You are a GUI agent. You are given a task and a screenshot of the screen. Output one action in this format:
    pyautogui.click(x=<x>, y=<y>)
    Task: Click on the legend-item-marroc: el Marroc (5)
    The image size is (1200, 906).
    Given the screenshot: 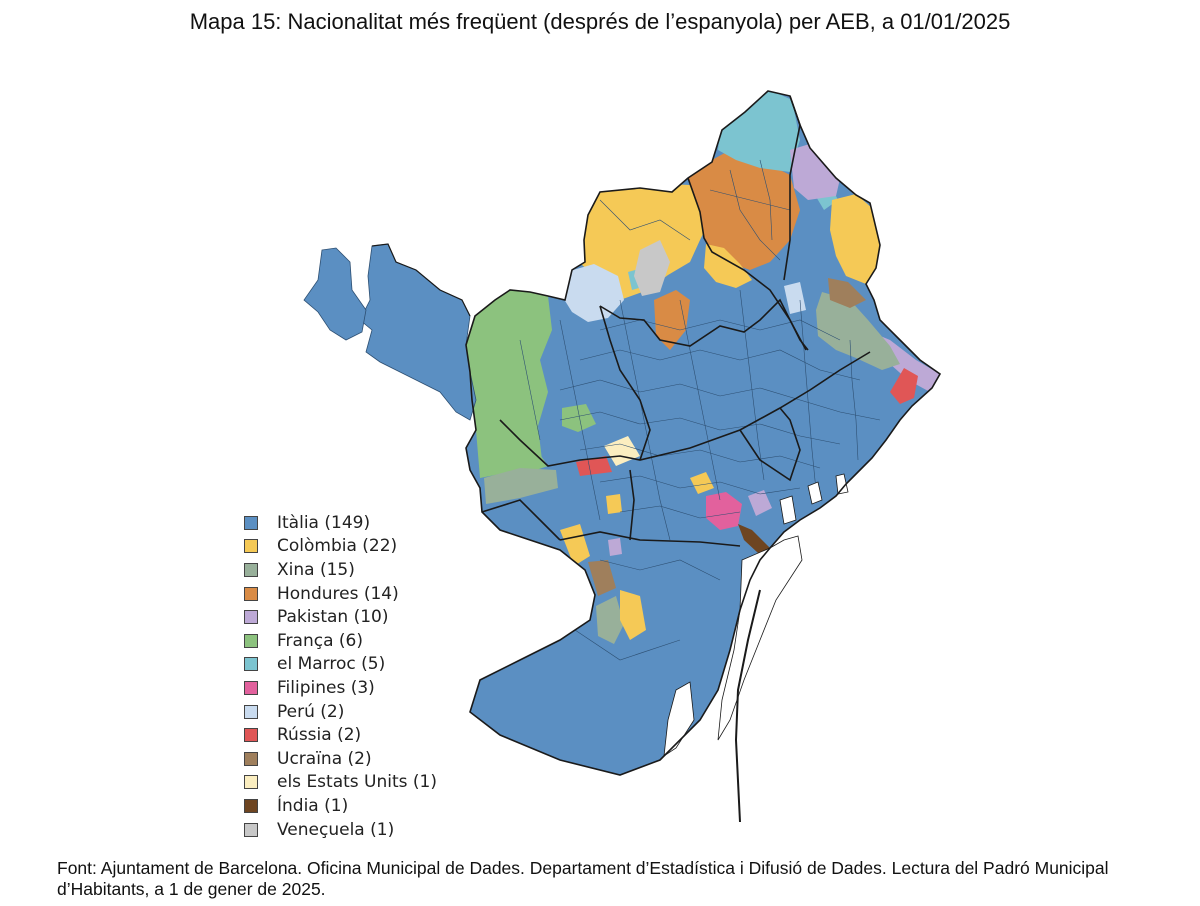 What is the action you would take?
    pyautogui.click(x=364, y=665)
    